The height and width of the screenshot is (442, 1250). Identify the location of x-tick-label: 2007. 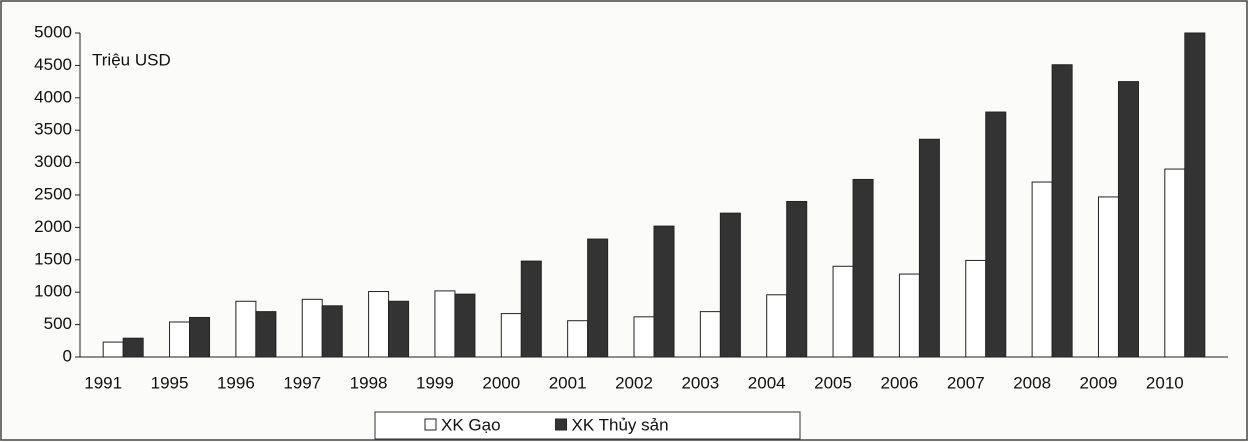
(966, 382).